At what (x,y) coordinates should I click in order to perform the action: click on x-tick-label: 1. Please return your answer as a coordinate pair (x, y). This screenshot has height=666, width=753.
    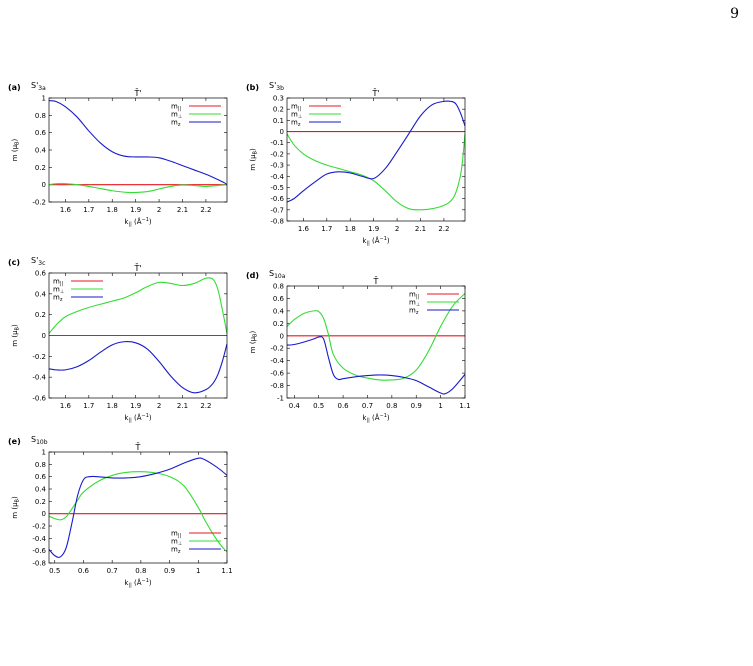
    Looking at the image, I should click on (198, 571).